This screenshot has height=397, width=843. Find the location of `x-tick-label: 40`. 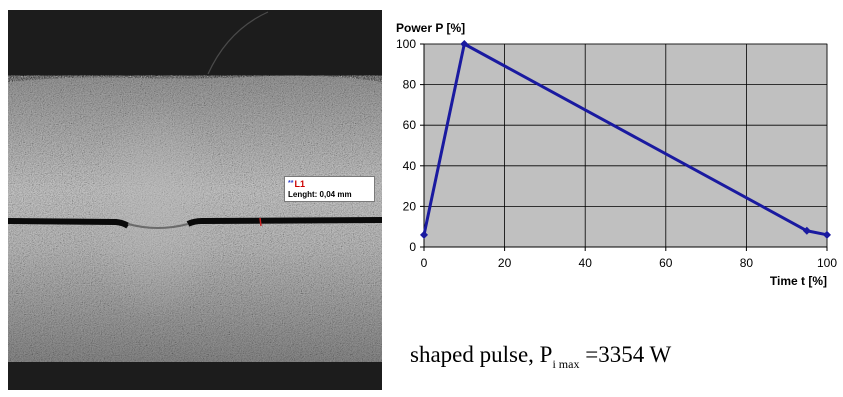

x-tick-label: 40 is located at coordinates (586, 263).